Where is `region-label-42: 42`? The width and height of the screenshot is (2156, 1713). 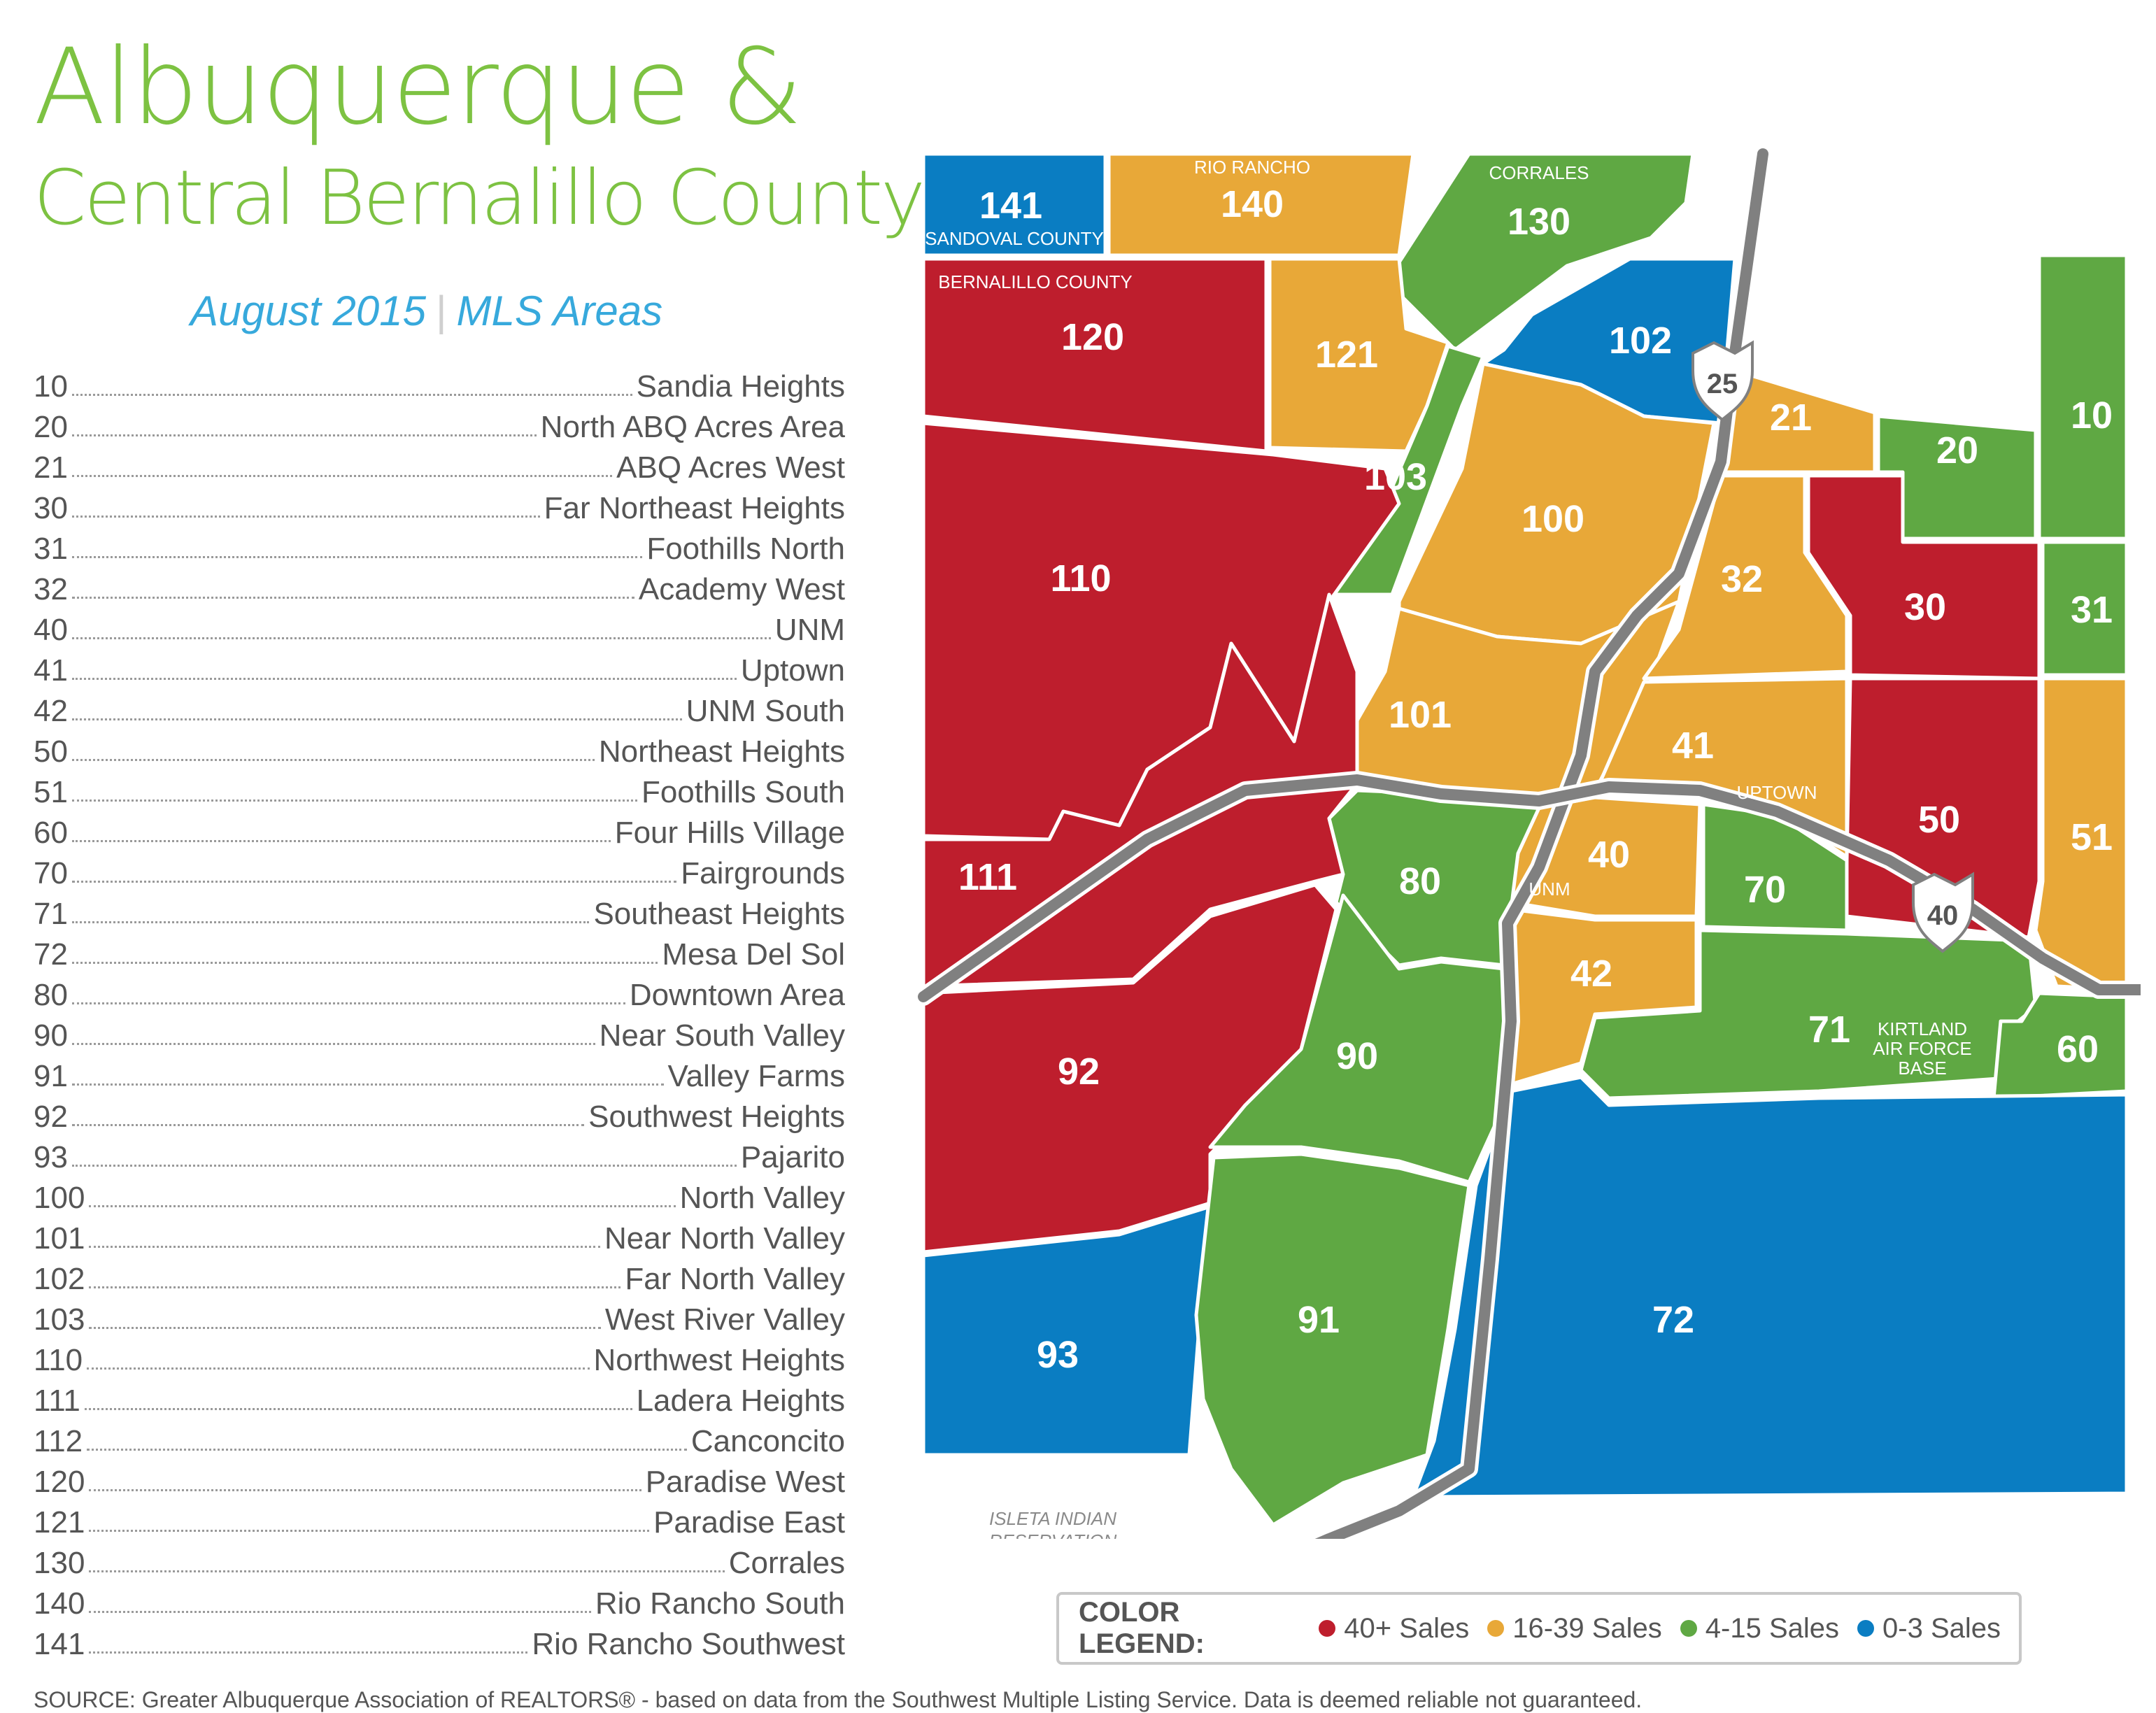
region-label-42: 42 is located at coordinates (1591, 974).